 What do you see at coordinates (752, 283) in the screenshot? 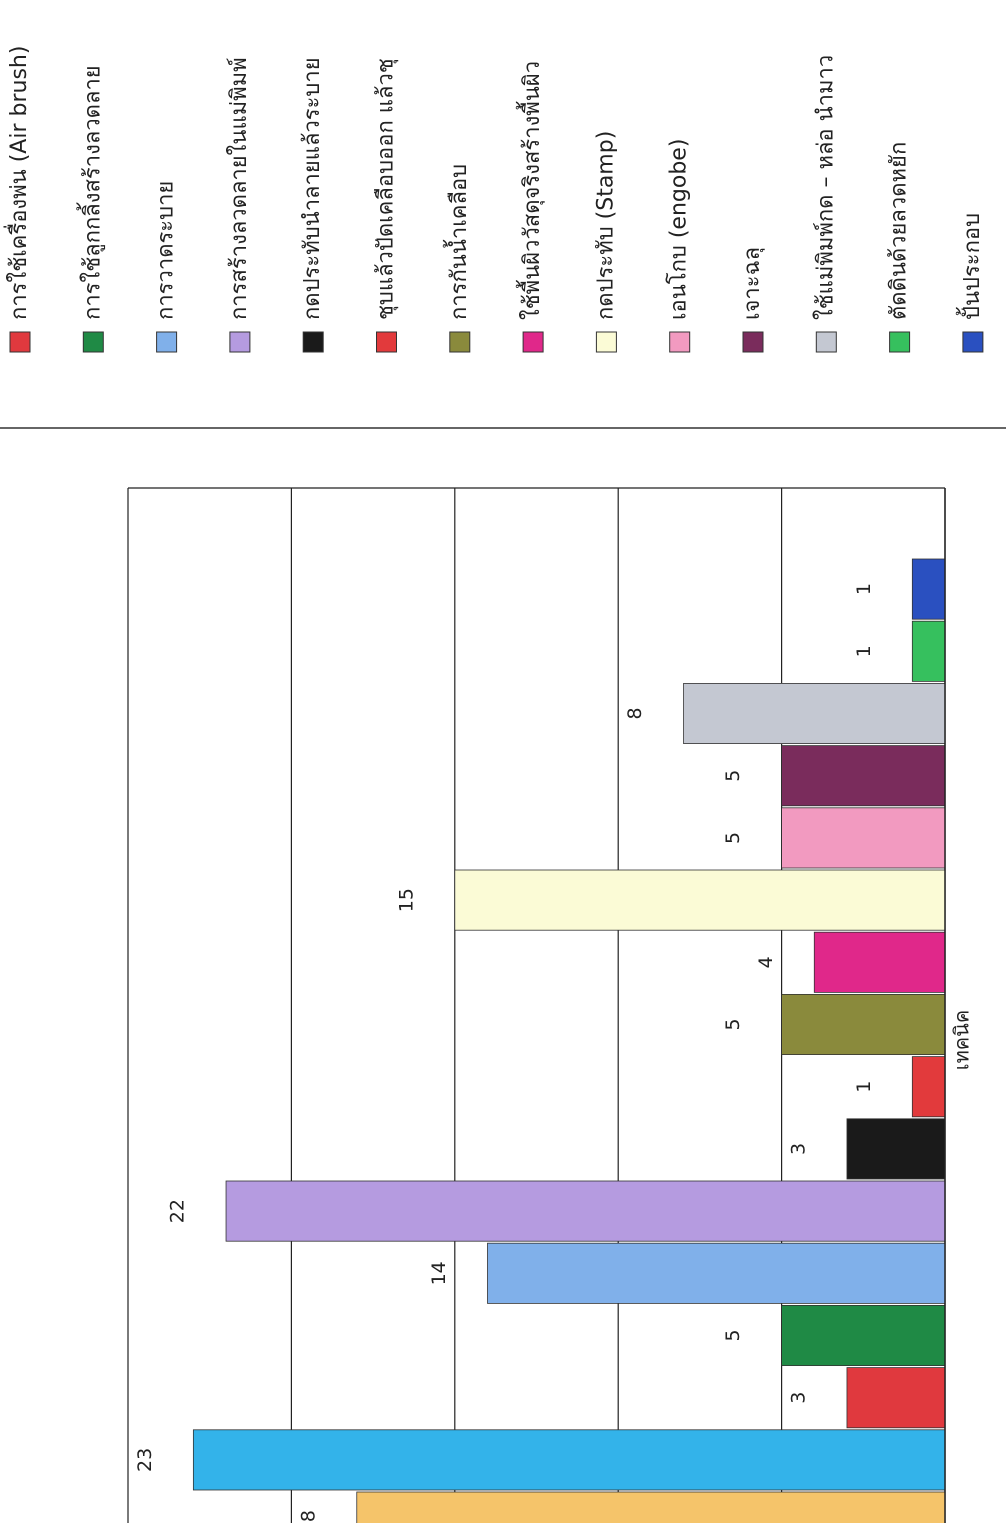
I see `legend-label: เจาะฉลุ` at bounding box center [752, 283].